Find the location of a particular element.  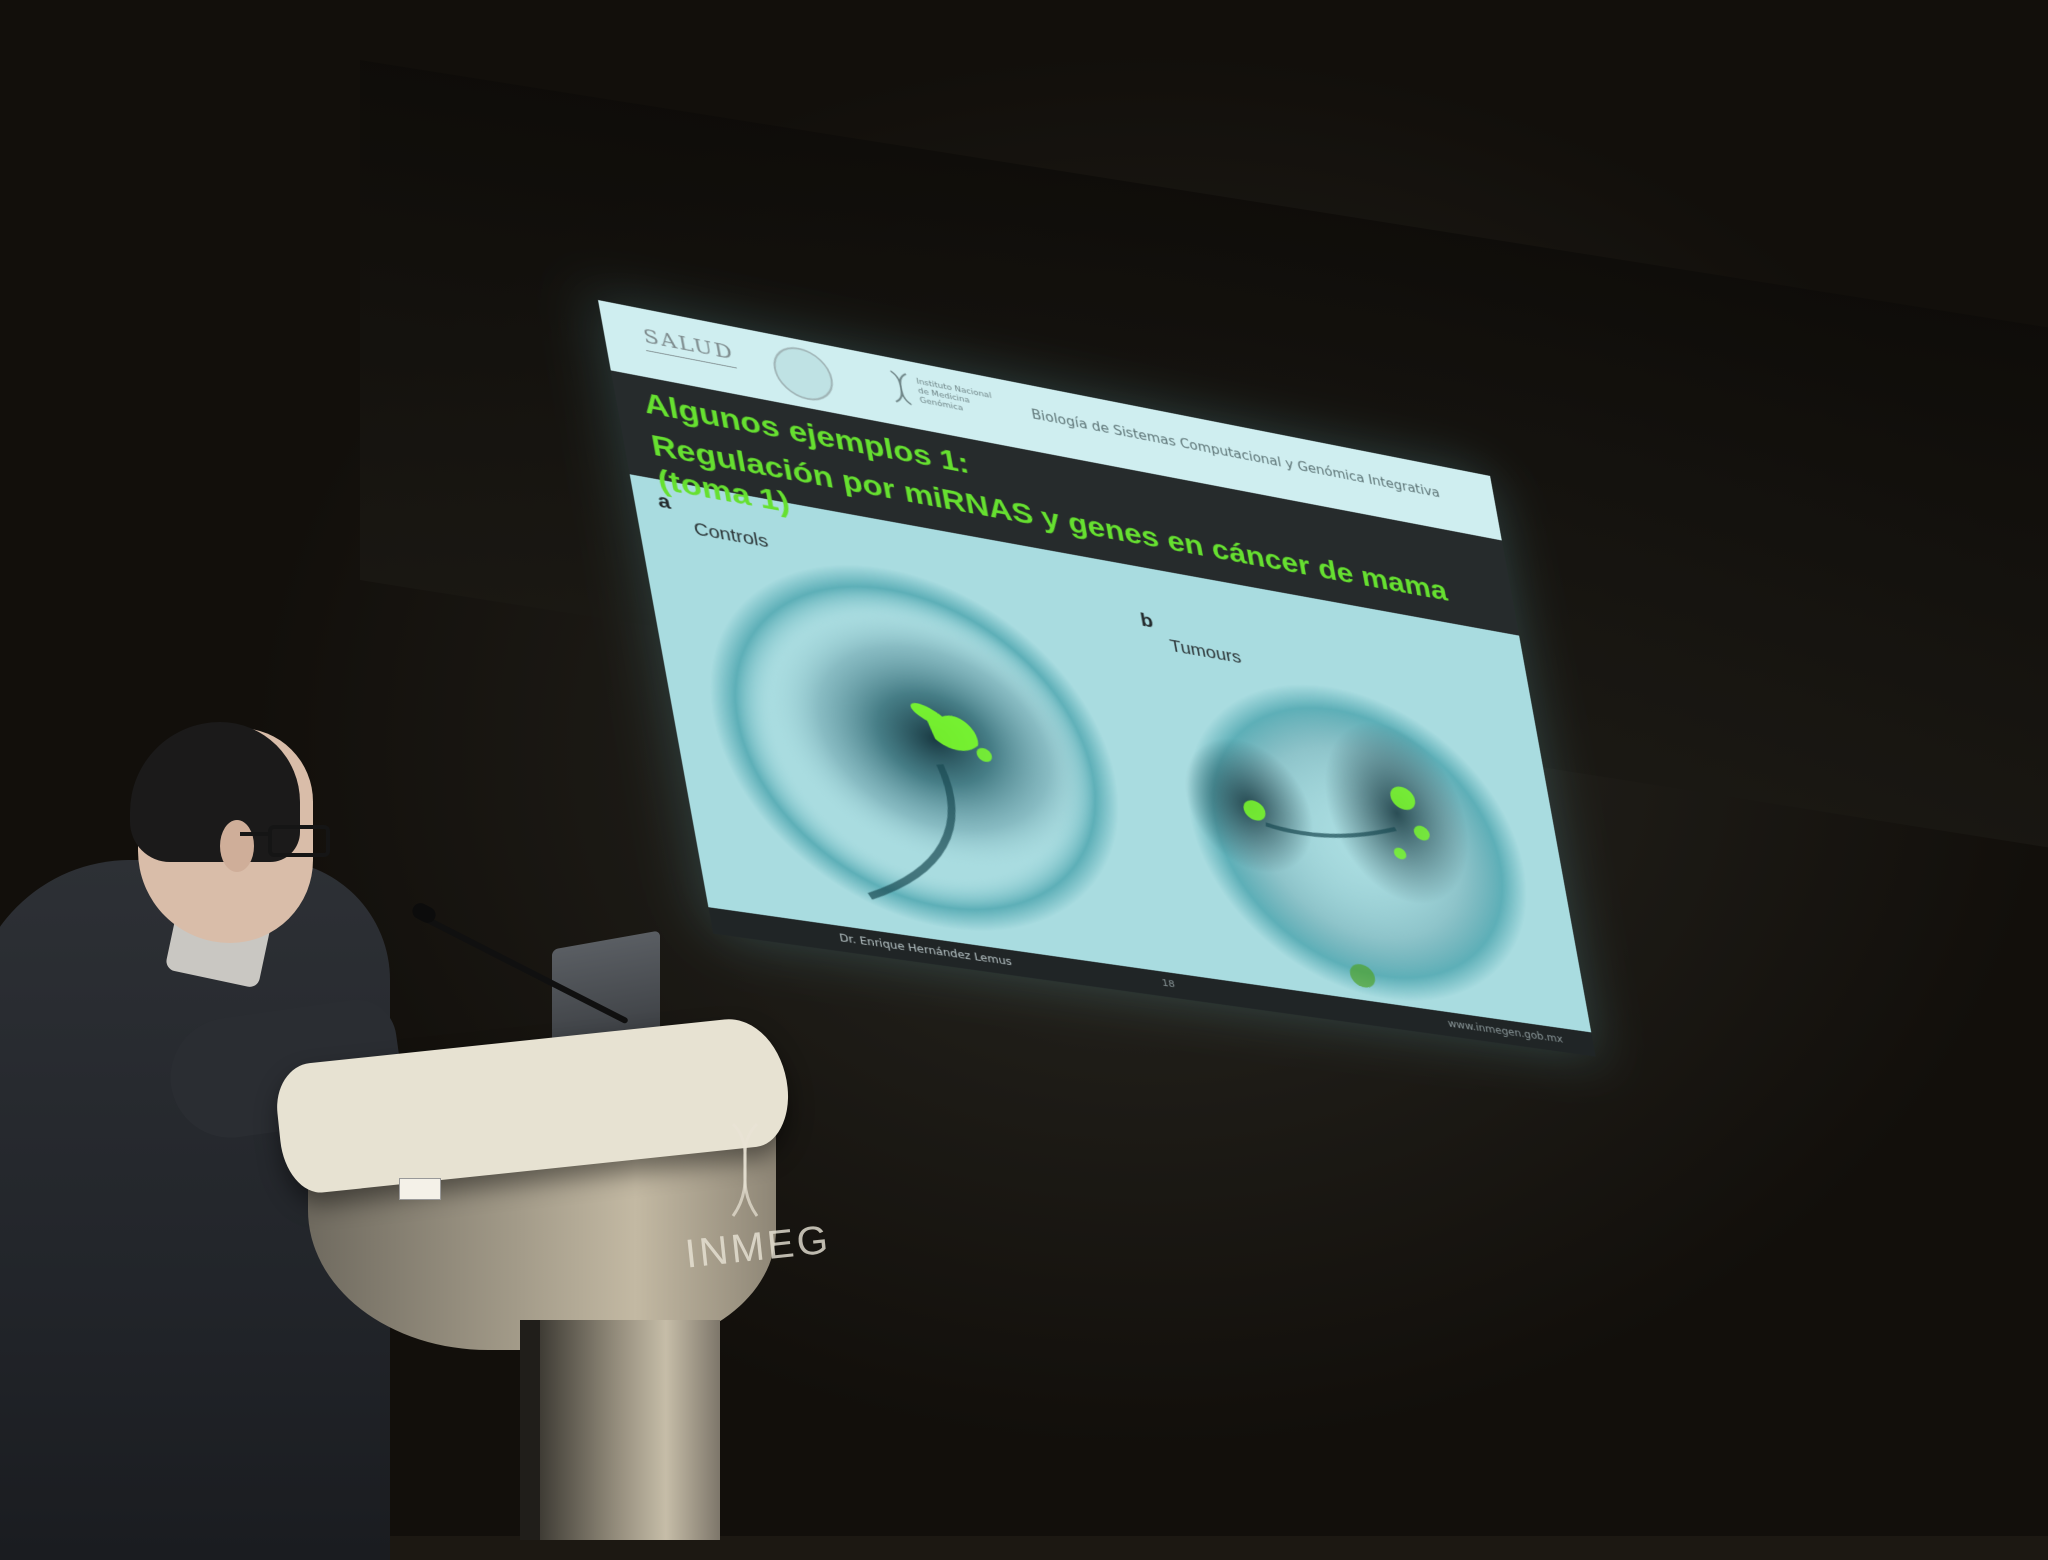

eyeglasses is located at coordinates (299, 841).